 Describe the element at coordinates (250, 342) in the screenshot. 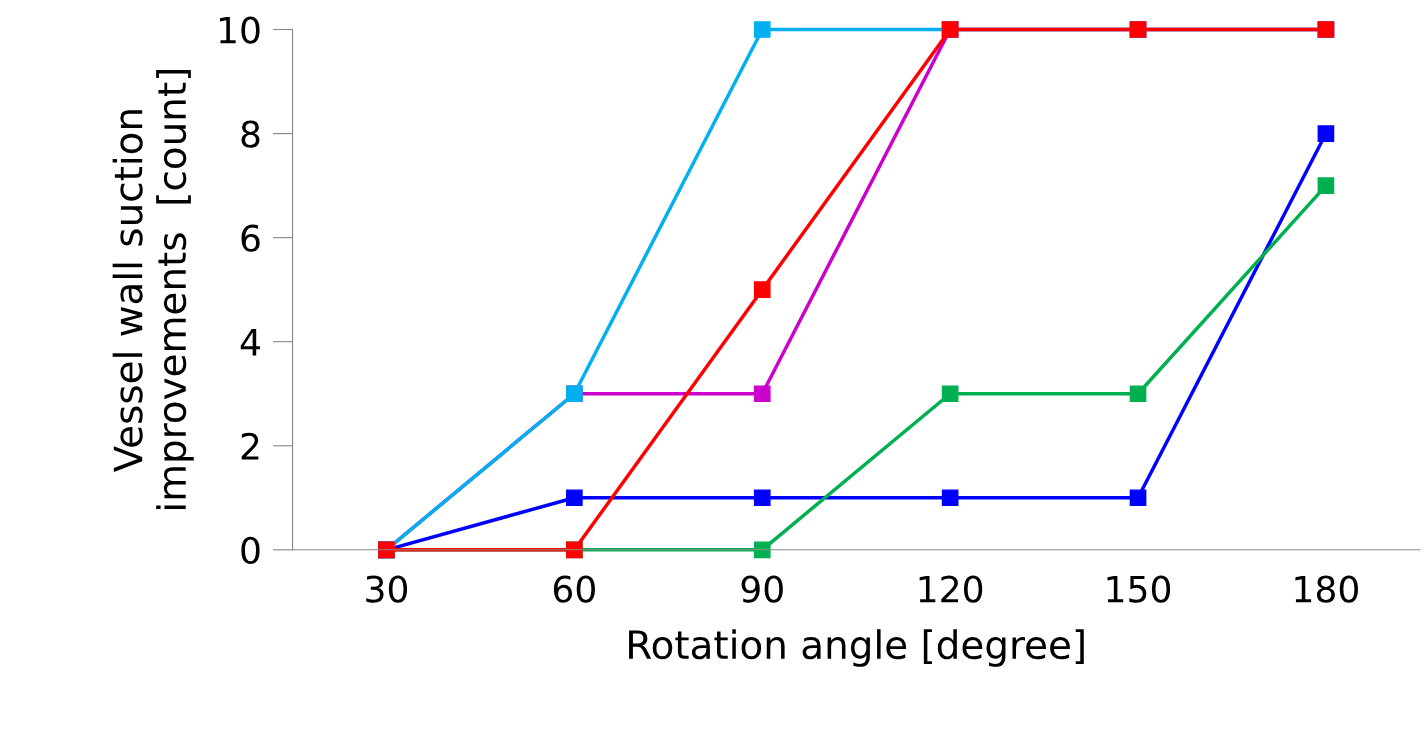

I see `y-tick-label: 4` at that location.